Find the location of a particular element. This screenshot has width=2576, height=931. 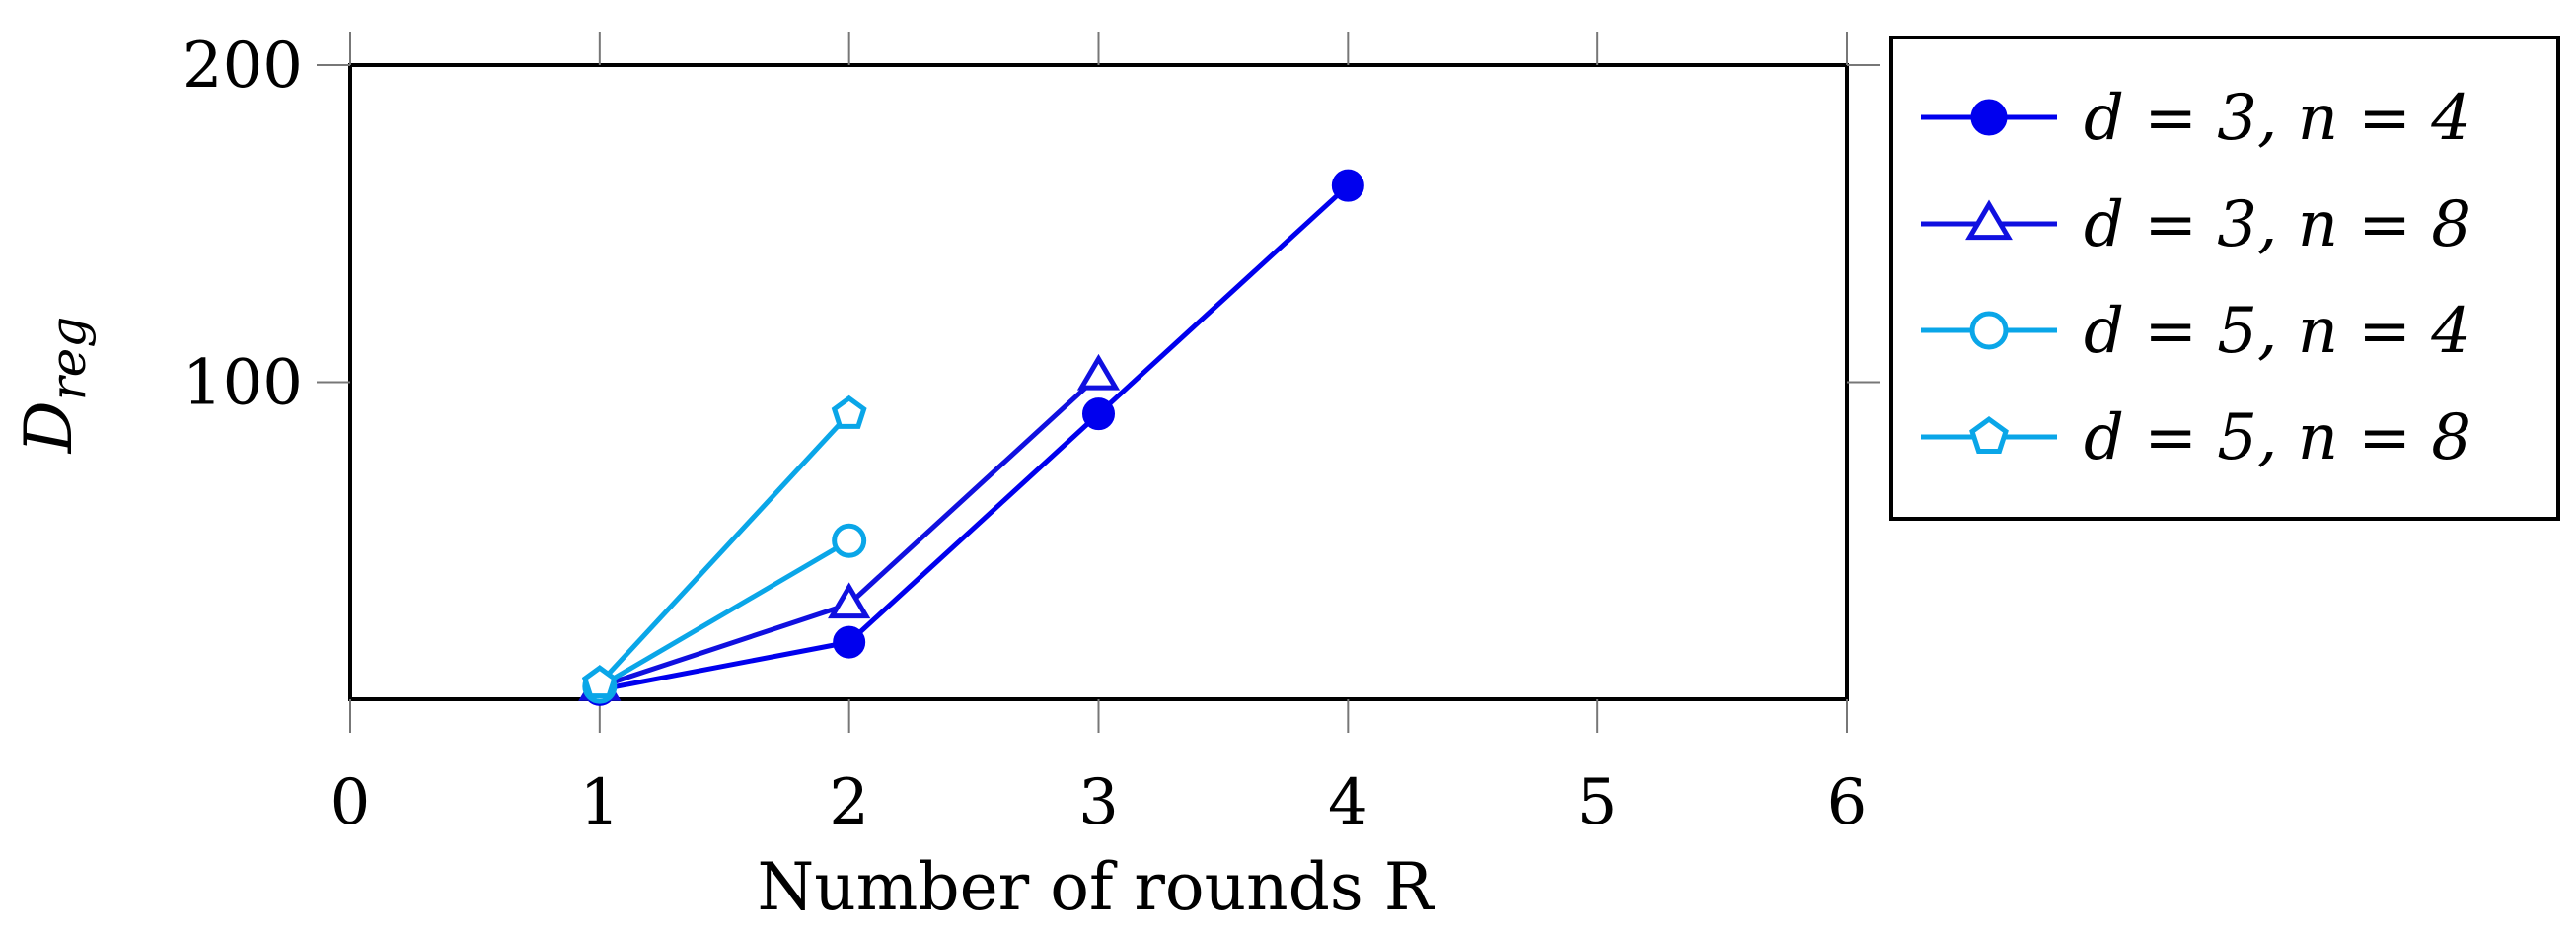

legend-entry-4: d = 5, n = 8 is located at coordinates (2196, 437).